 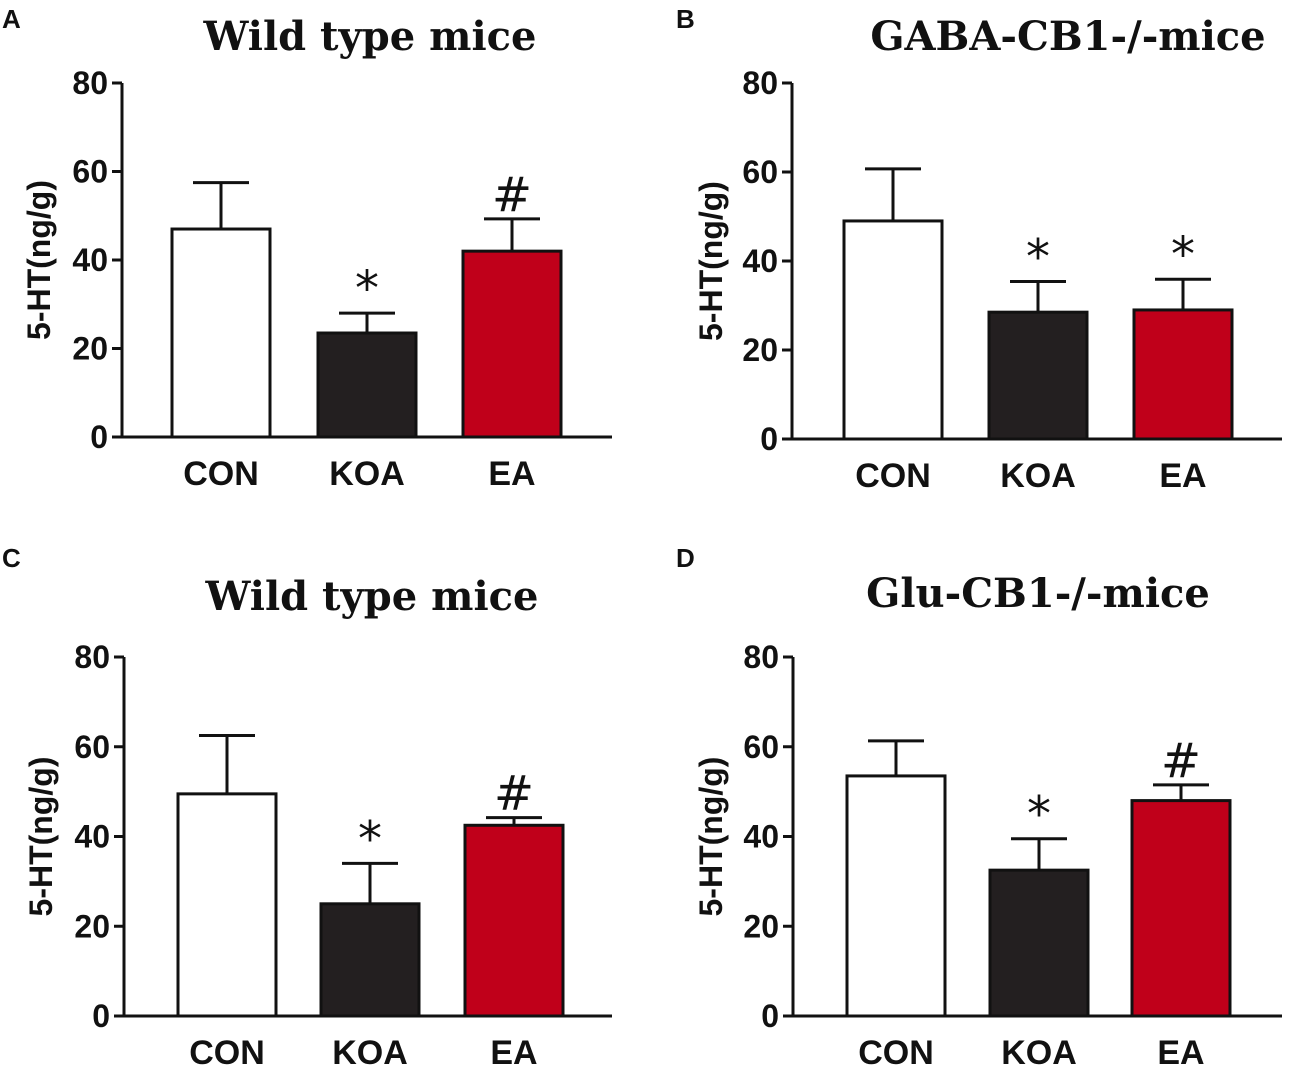 I want to click on chart-title: Glu-CB1-/-mice, so click(x=1038, y=593).